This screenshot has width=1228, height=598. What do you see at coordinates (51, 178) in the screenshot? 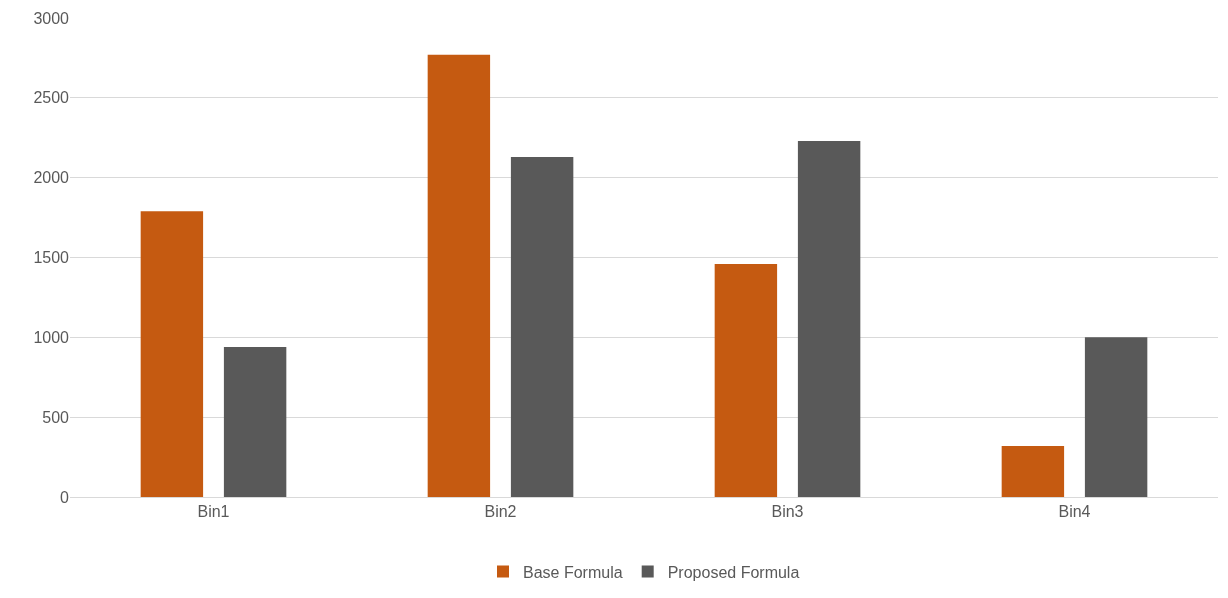
I see `y-tick-label: 2000` at bounding box center [51, 178].